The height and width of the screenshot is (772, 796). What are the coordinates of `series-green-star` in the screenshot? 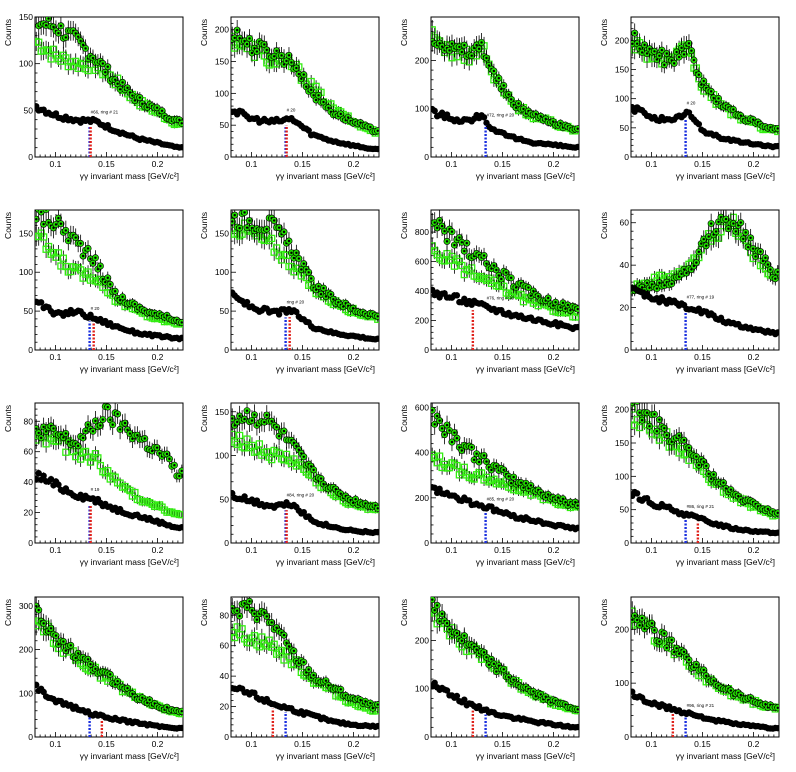 It's located at (109, 70).